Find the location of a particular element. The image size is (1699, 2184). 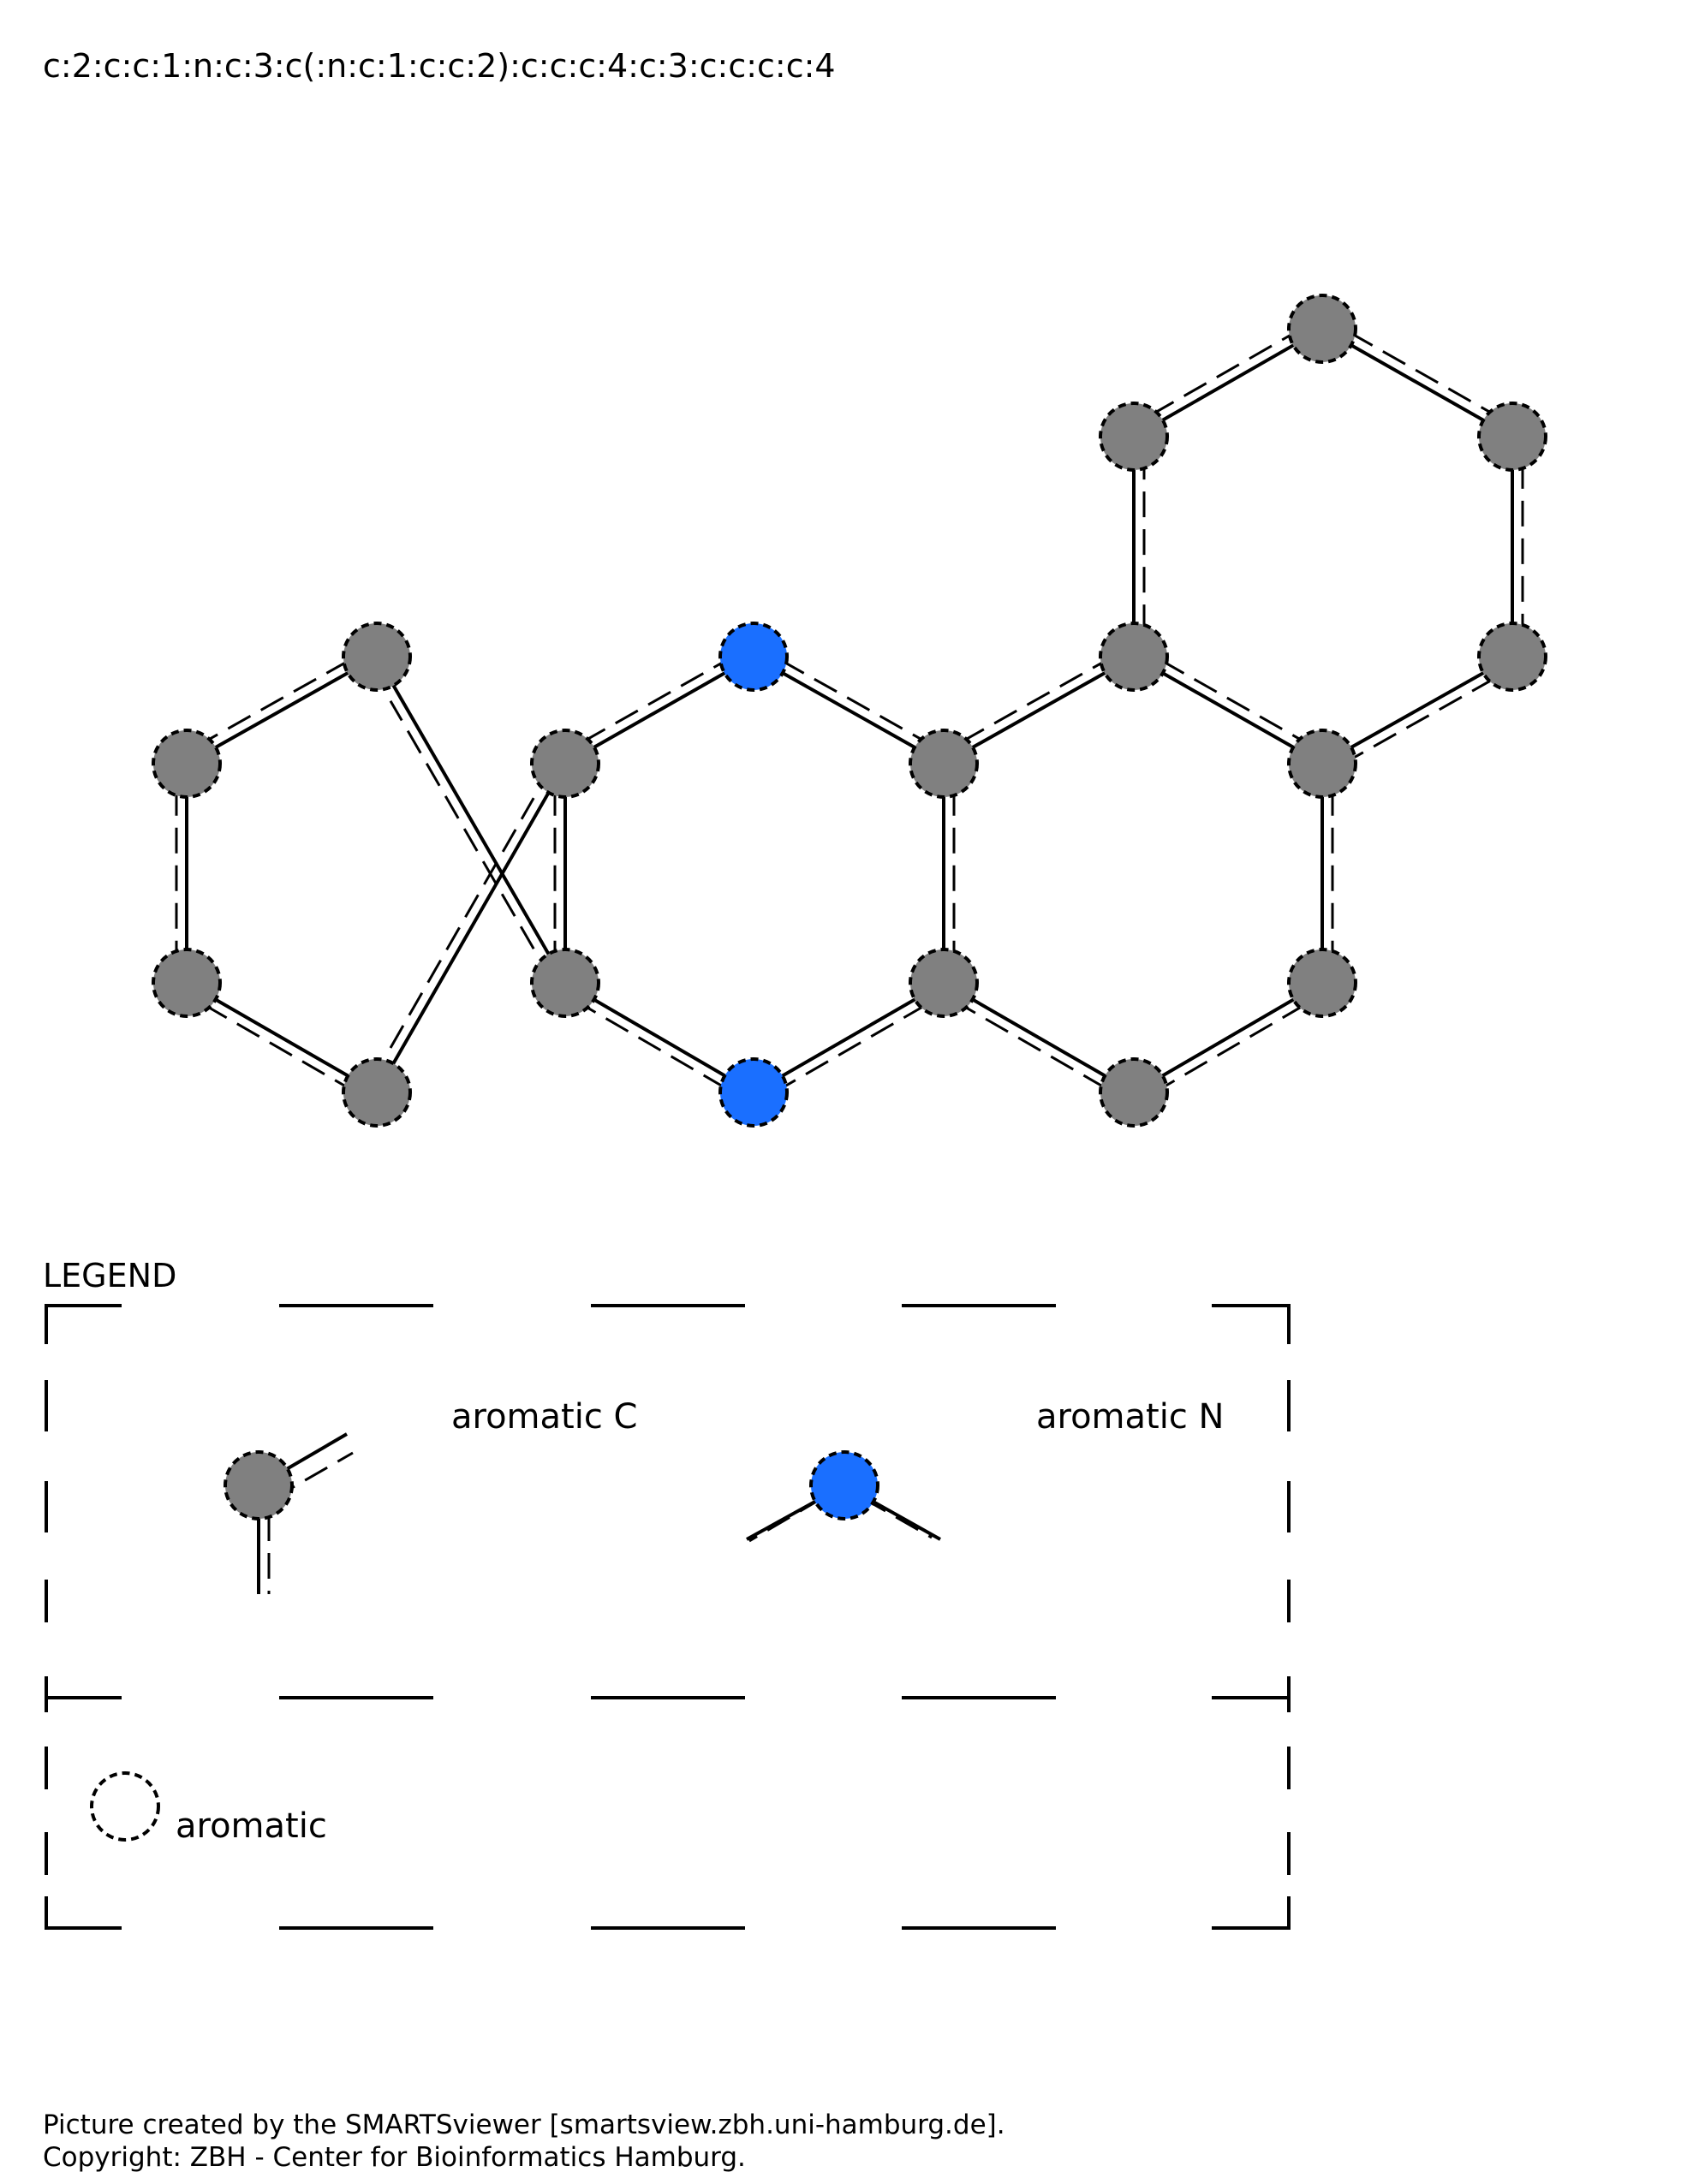

atom-a9-carbon is located at coordinates (943, 764).